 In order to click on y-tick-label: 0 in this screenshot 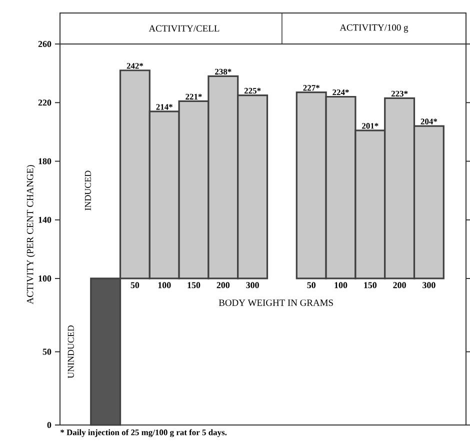, I will do `click(49, 425)`.